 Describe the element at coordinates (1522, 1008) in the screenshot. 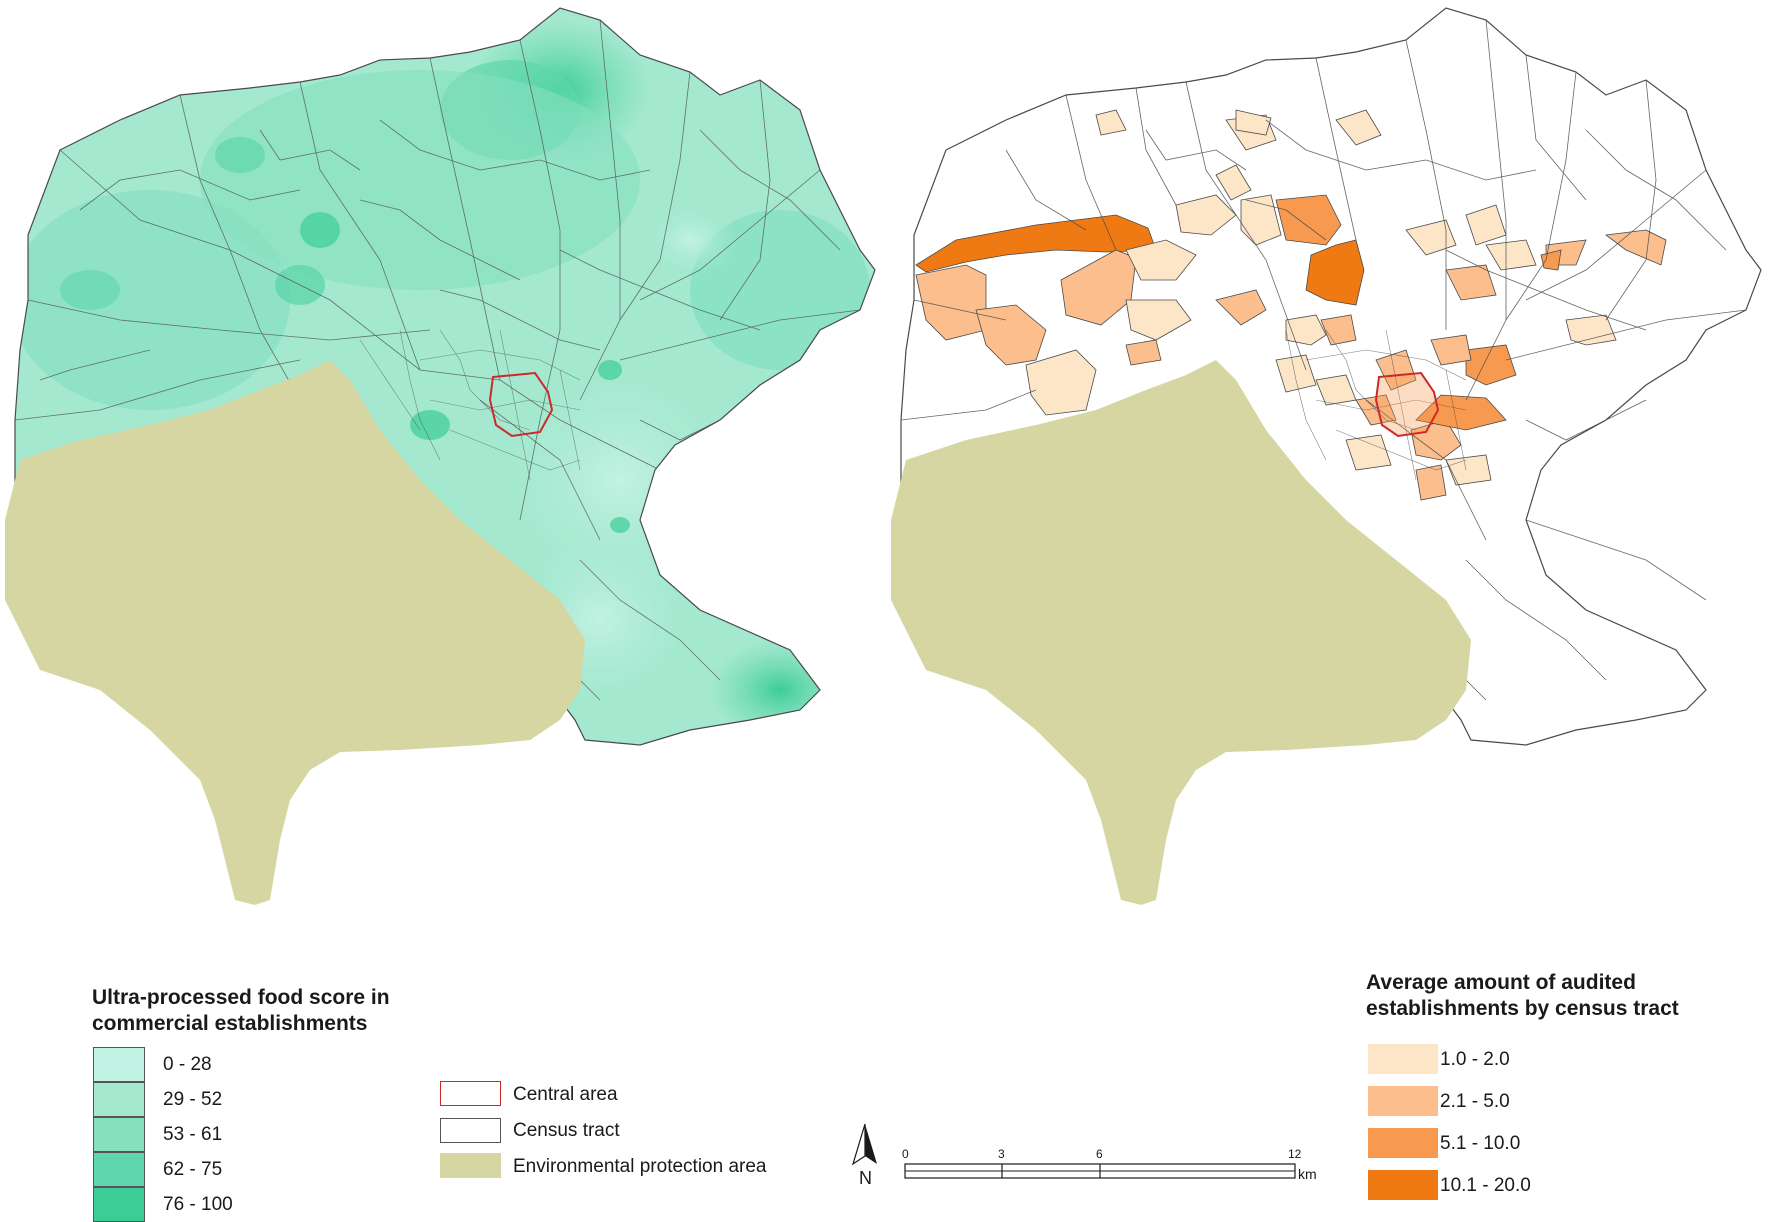

I see `right-legend-title-line2: establishments by census tract` at that location.